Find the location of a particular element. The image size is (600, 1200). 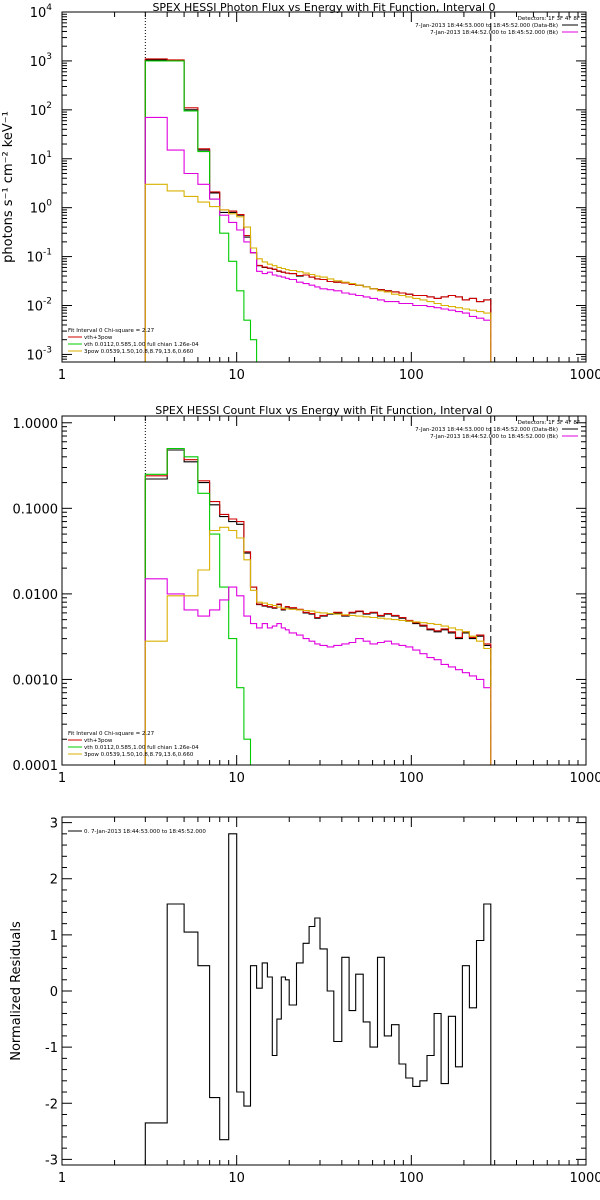

y-tick-label: 0.0100 is located at coordinates (36, 595).